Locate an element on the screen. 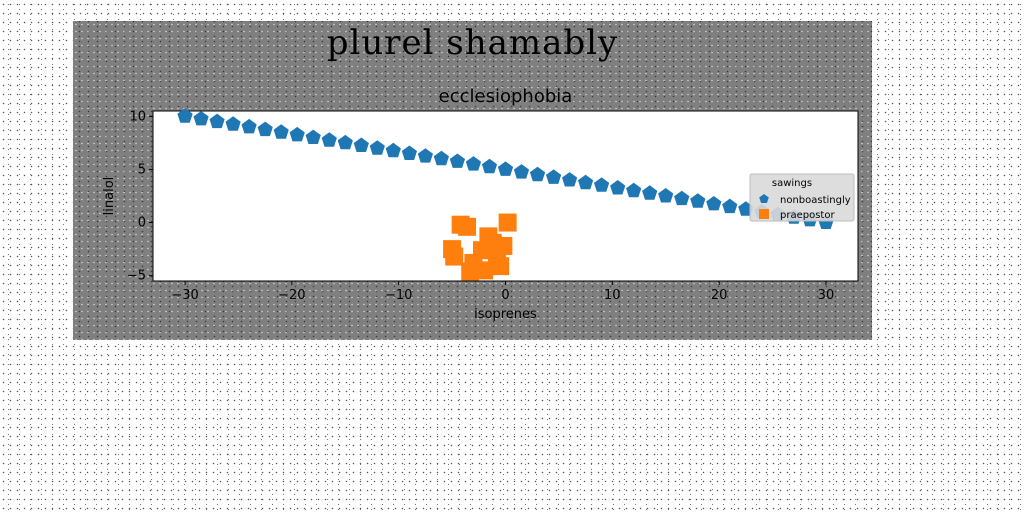  series-praepostor is located at coordinates (480, 247).